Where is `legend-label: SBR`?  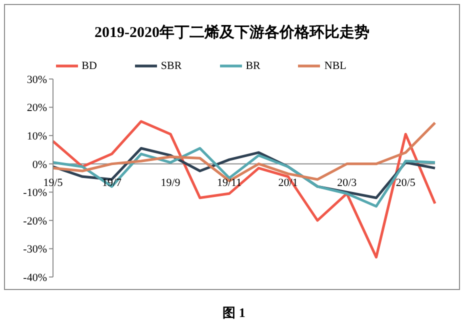
legend-label: SBR is located at coordinates (171, 66).